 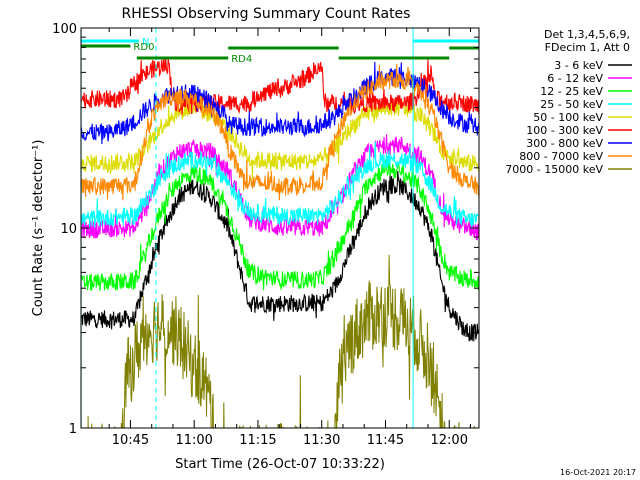 I want to click on series-6-12-kev, so click(x=280, y=187).